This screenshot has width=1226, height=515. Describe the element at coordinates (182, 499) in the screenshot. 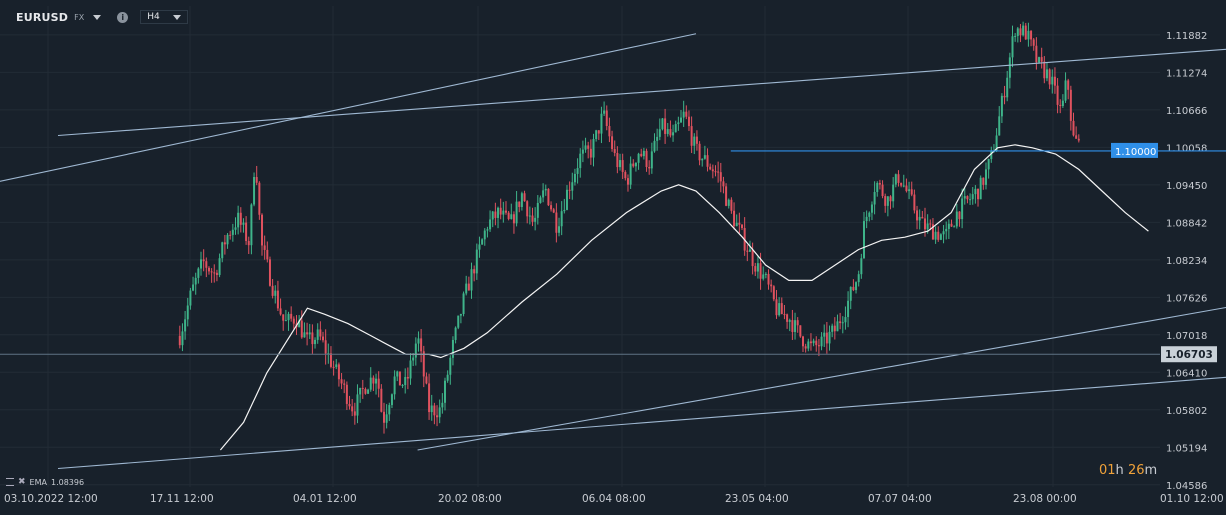

I see `x-tick-label: 17.11 12:00` at that location.